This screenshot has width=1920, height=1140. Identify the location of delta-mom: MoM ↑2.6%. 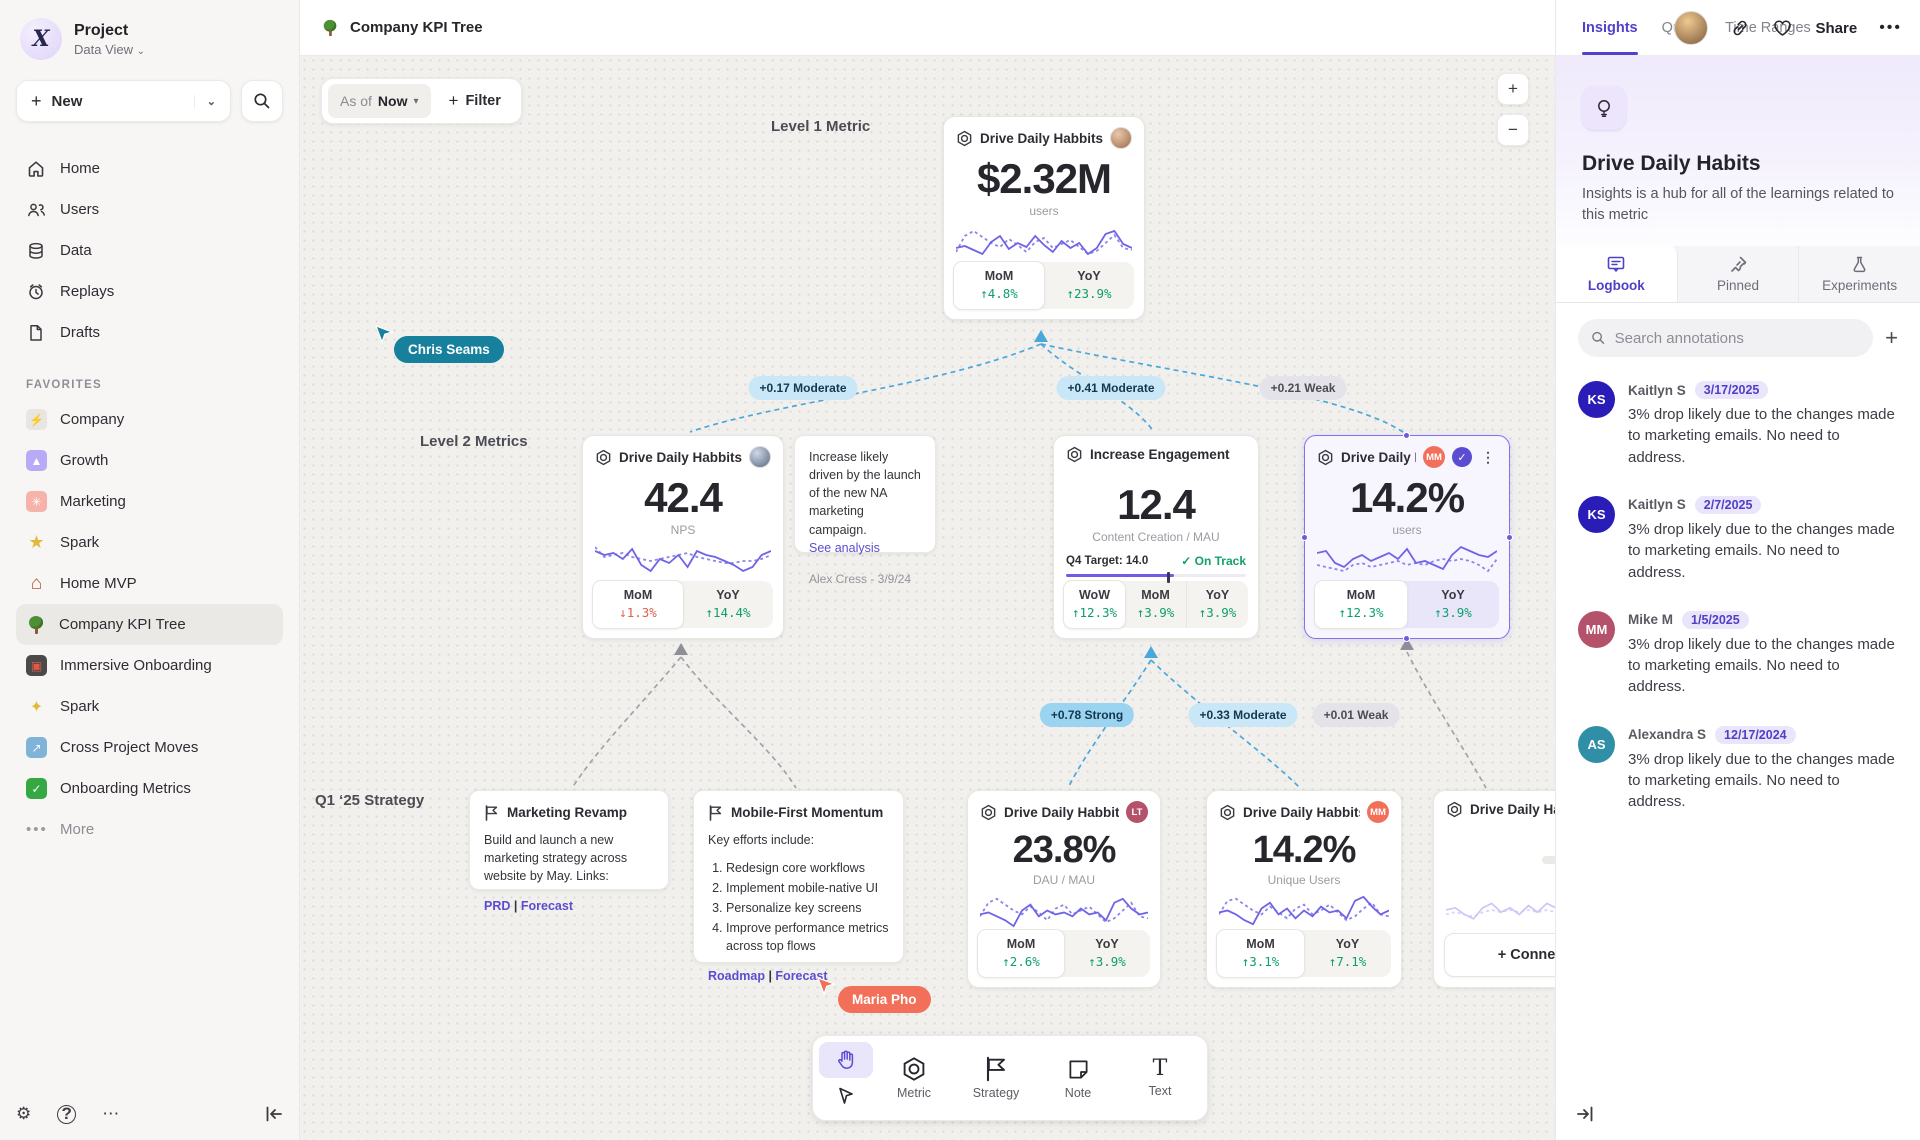
(1021, 953).